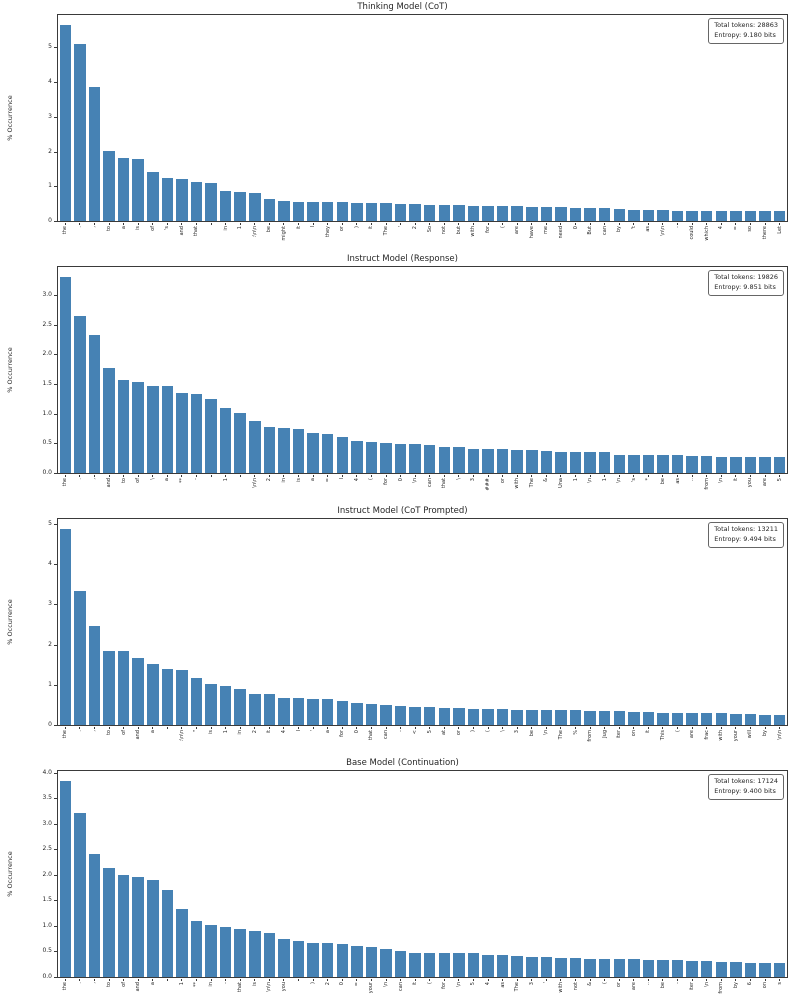 Image resolution: width=805 pixels, height=1008 pixels. I want to click on x-tick: of, so click(138, 483).